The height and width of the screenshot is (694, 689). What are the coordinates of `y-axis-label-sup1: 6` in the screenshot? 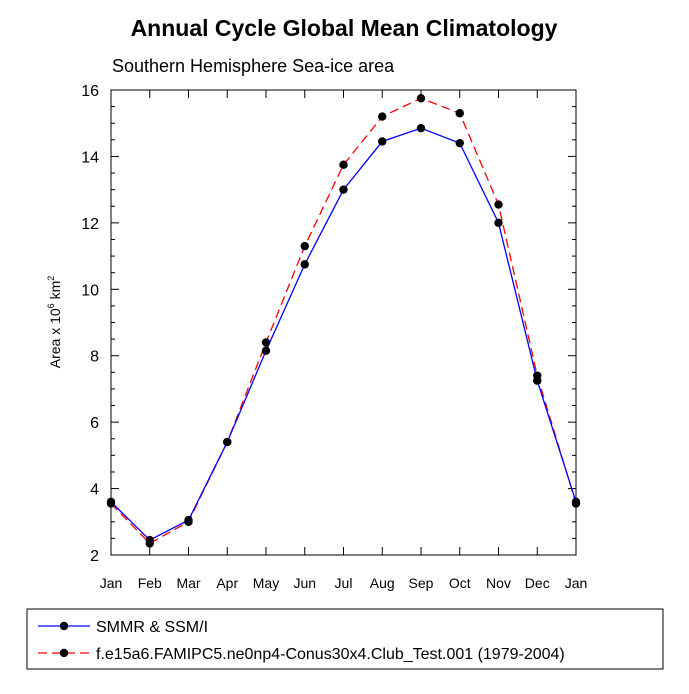 It's located at (51, 305).